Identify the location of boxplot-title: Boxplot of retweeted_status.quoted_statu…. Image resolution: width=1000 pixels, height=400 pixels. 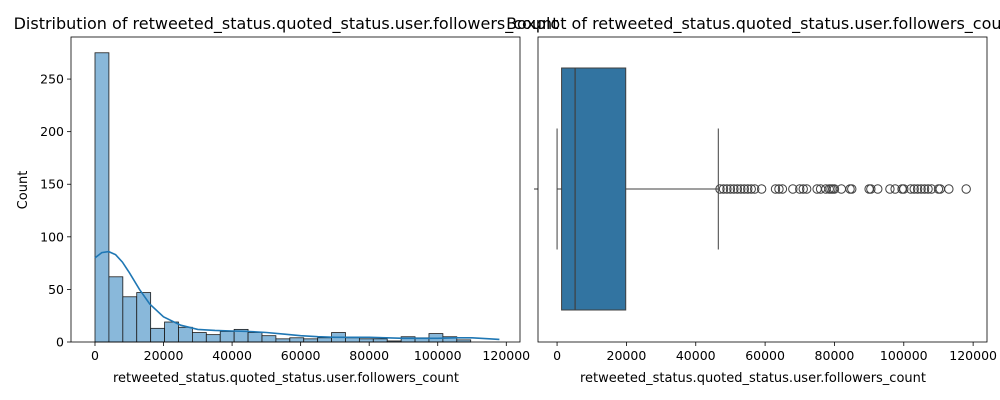
(753, 24).